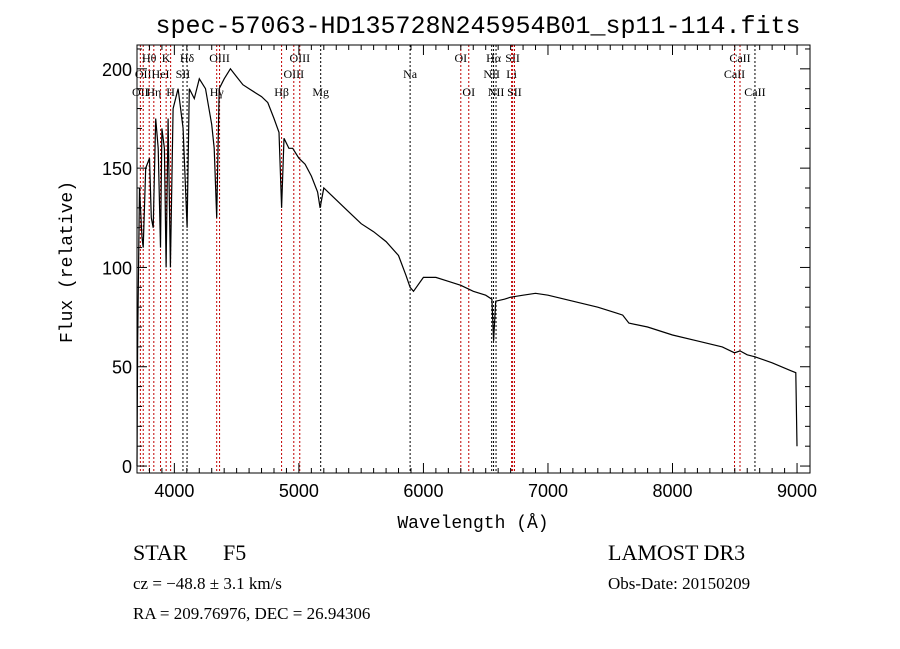  Describe the element at coordinates (423, 491) in the screenshot. I see `x-tick-label: 6000` at that location.